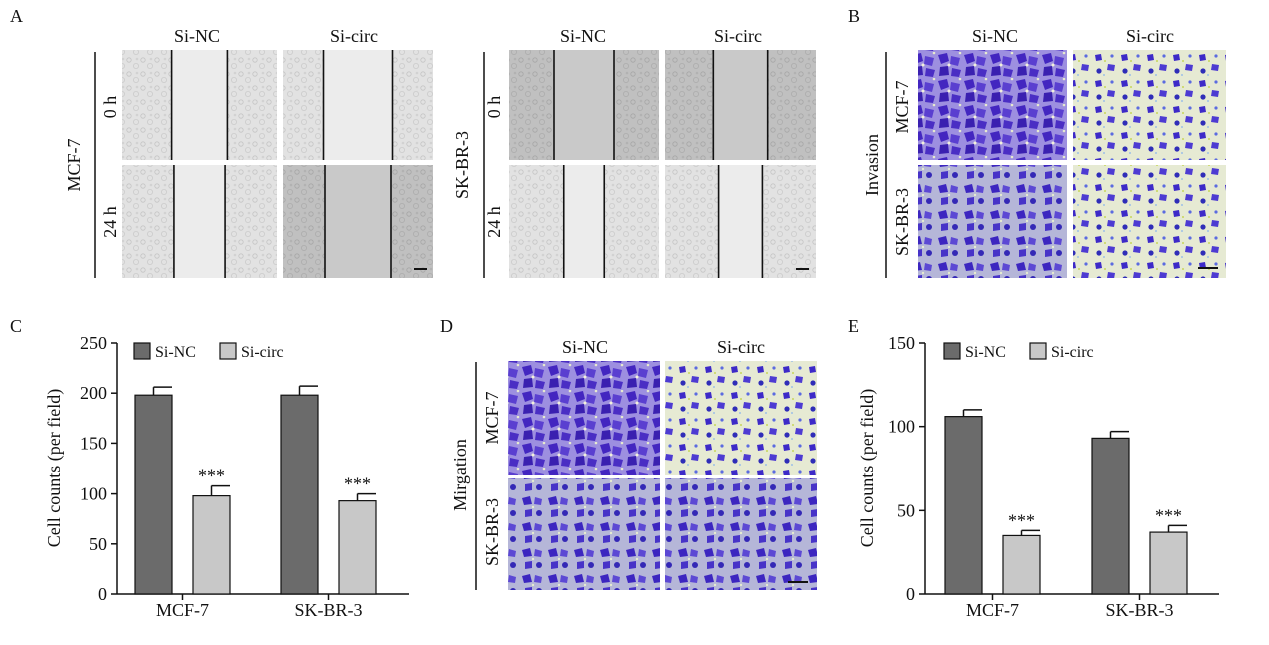 This screenshot has width=1269, height=645. Describe the element at coordinates (902, 106) in the screenshot. I see `b-row-label-mcf7: MCF-7` at that location.